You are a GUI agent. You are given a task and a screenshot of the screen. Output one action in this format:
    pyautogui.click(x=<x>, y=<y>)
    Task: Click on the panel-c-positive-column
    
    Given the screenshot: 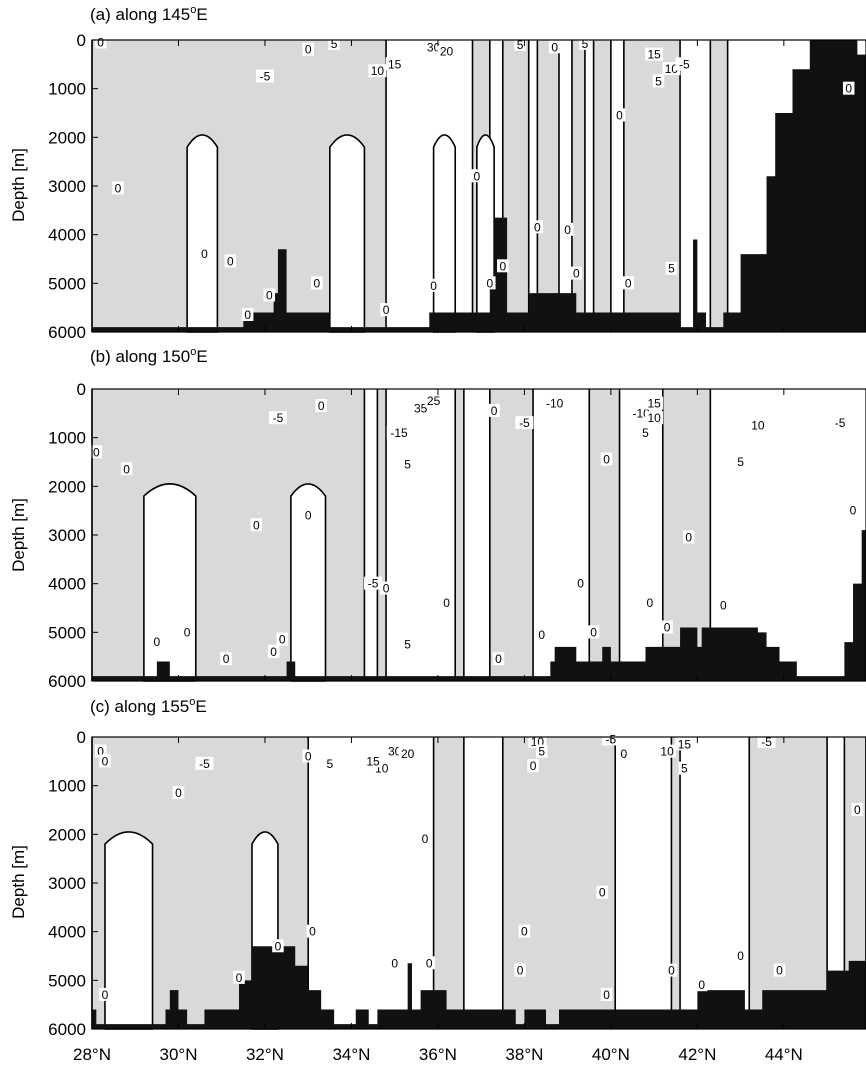 What is the action you would take?
    pyautogui.click(x=129, y=930)
    